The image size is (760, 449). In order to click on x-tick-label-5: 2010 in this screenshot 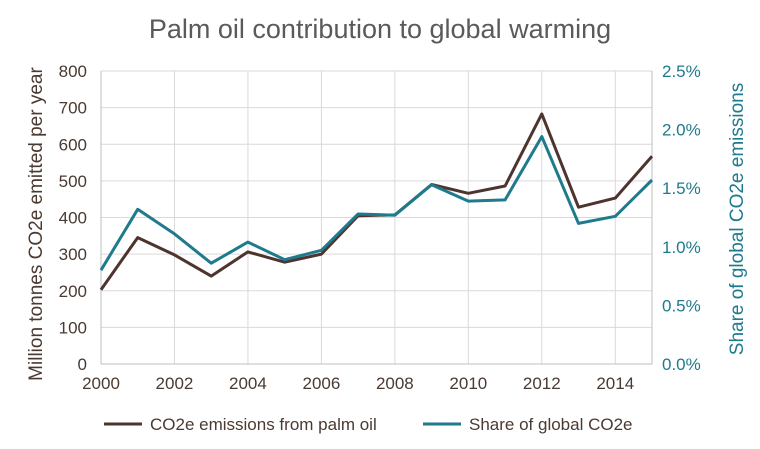, I will do `click(468, 383)`.